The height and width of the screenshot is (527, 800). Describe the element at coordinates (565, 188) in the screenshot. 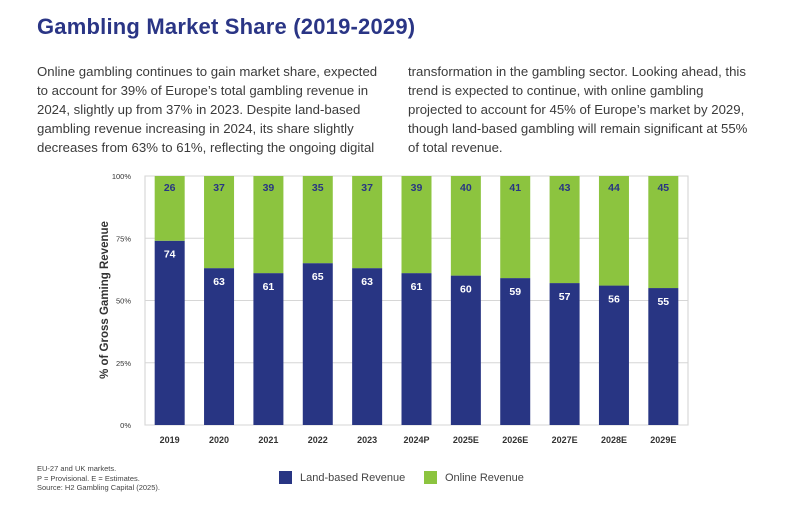

I see `data-label-online-2027E: 43` at that location.